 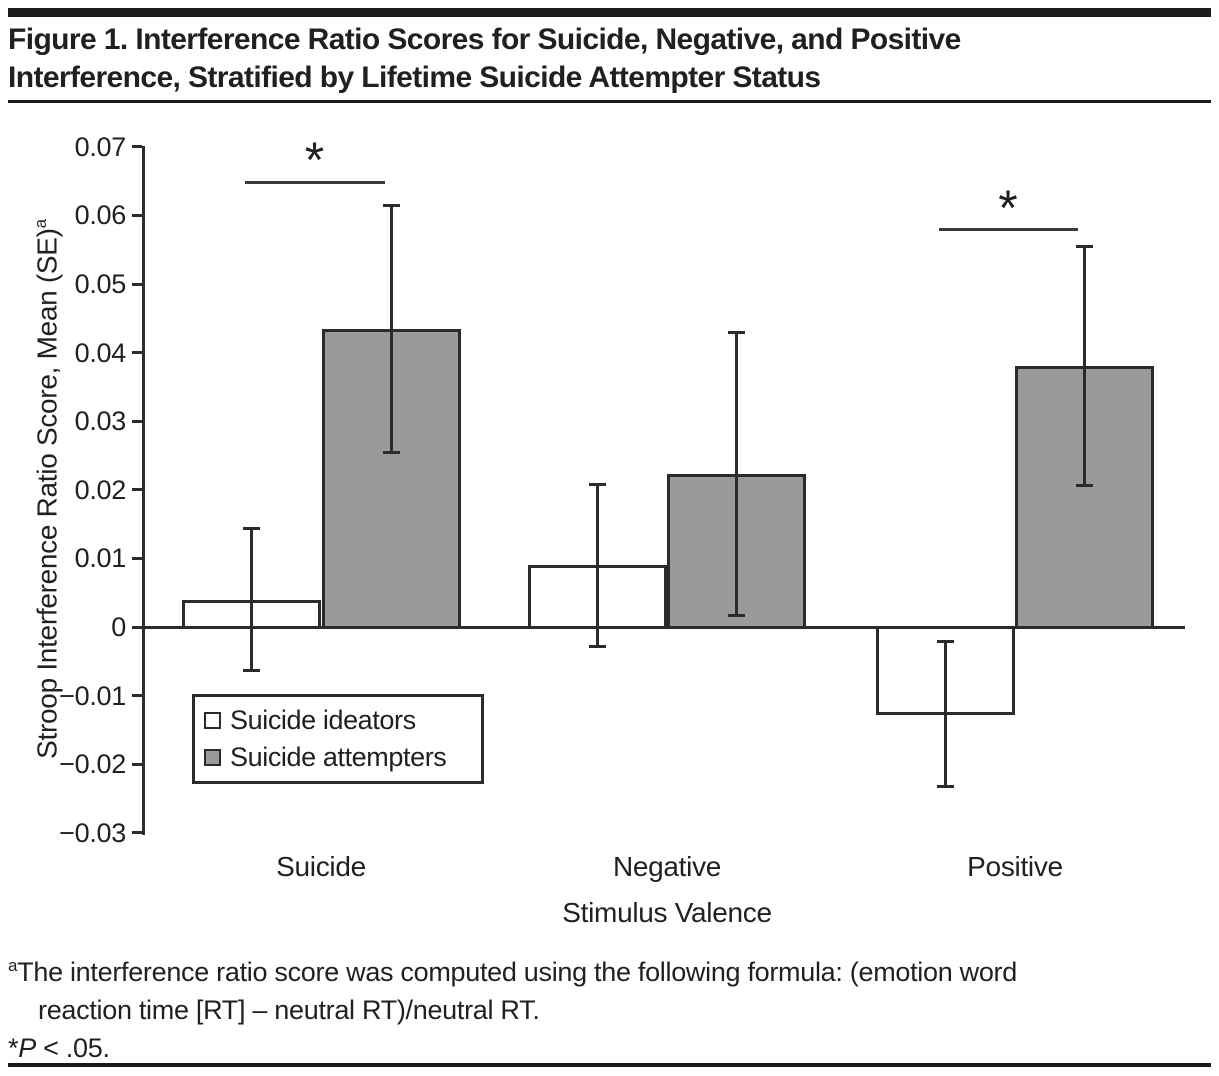 I want to click on error-bar-ideators-suicide, so click(x=251, y=599).